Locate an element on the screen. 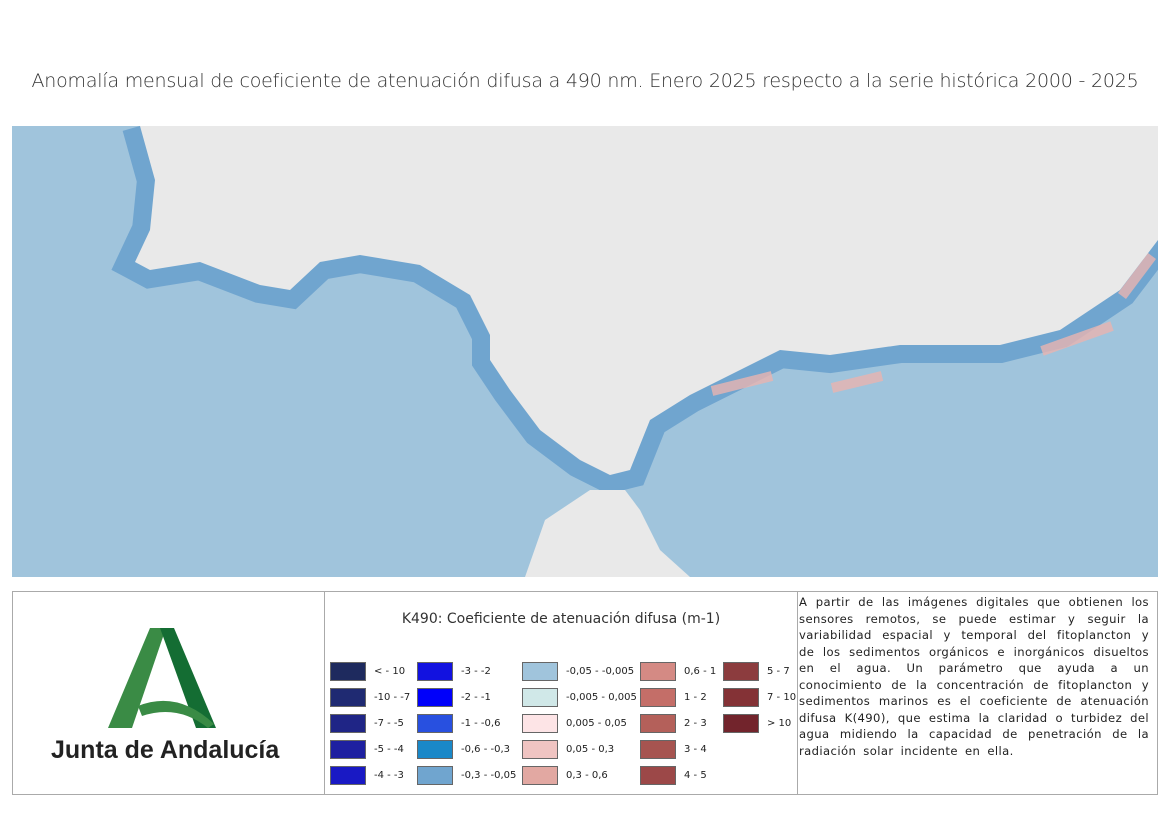 This screenshot has height=827, width=1170. legend-label: 0,005 - 0,05 is located at coordinates (596, 723).